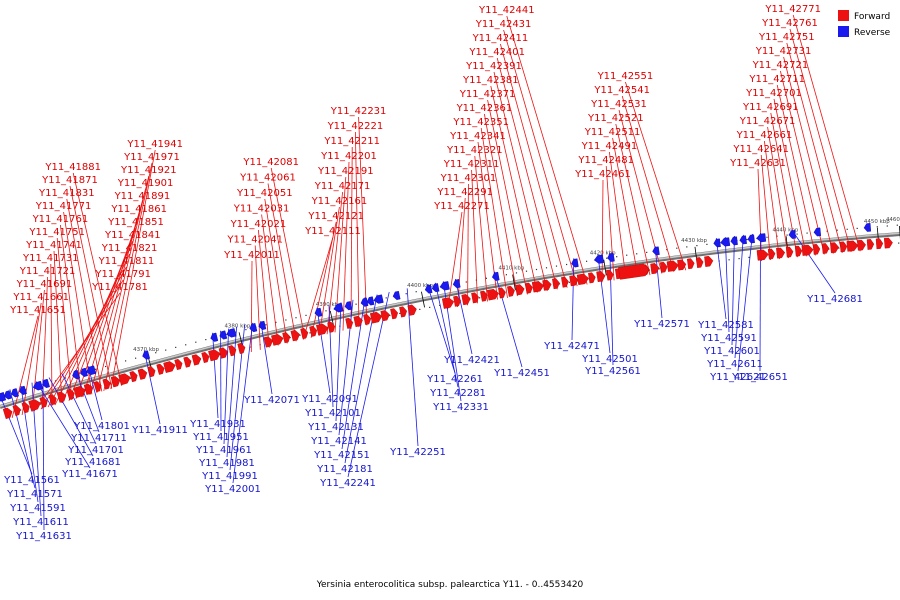 This screenshot has width=900, height=600. What do you see at coordinates (355, 126) in the screenshot?
I see `forward-gene-label: Y11_42221` at bounding box center [355, 126].